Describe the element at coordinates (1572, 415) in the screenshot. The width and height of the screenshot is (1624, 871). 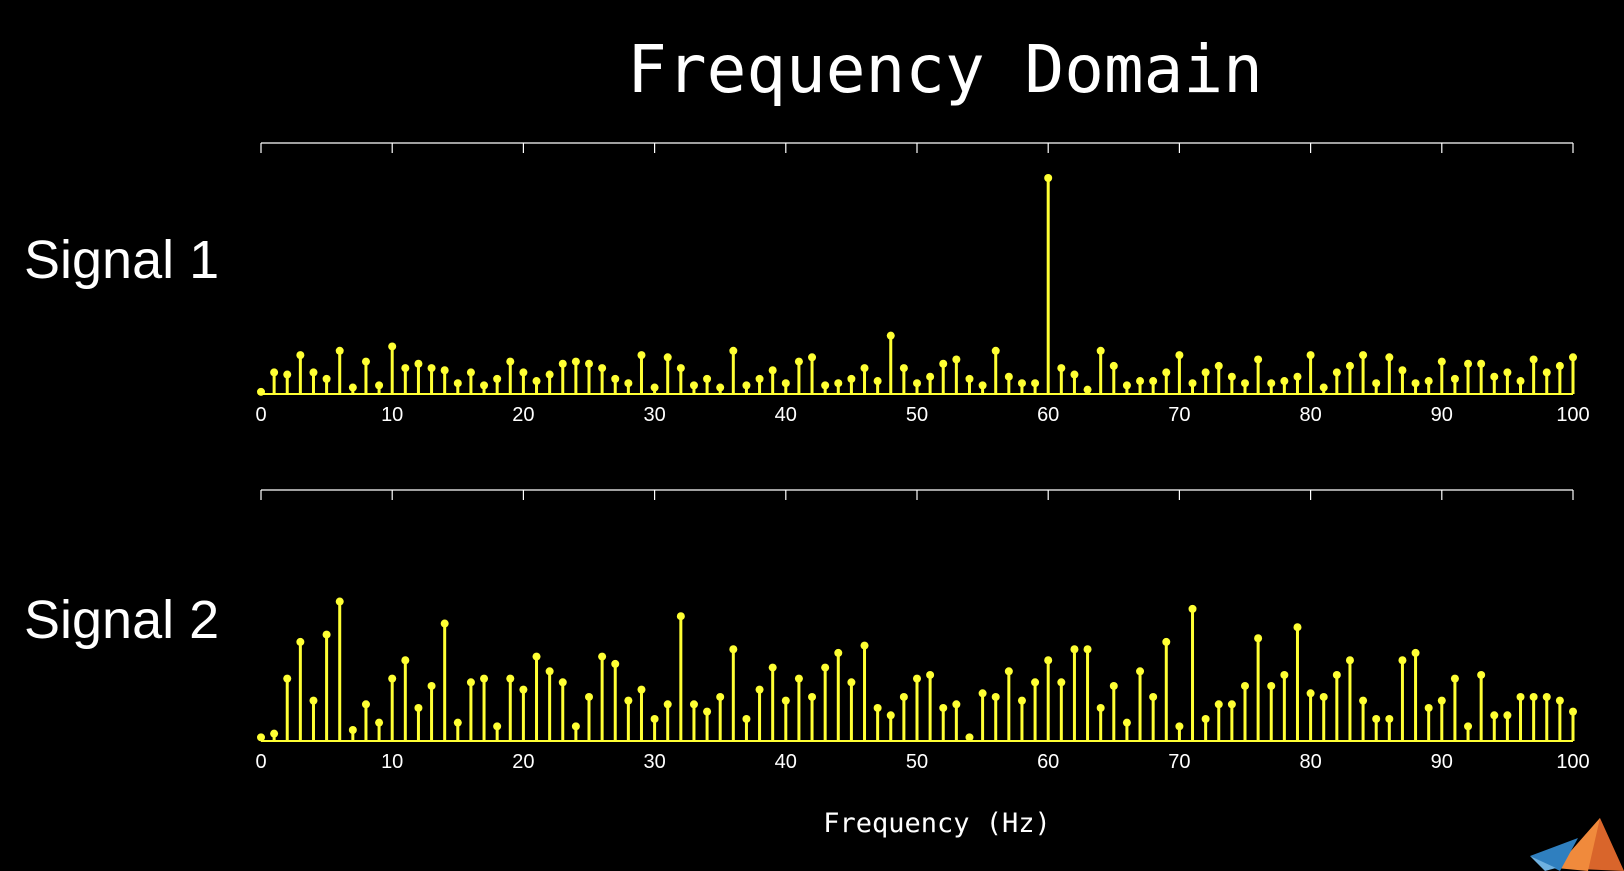
I see `x-tick-label: 100` at that location.